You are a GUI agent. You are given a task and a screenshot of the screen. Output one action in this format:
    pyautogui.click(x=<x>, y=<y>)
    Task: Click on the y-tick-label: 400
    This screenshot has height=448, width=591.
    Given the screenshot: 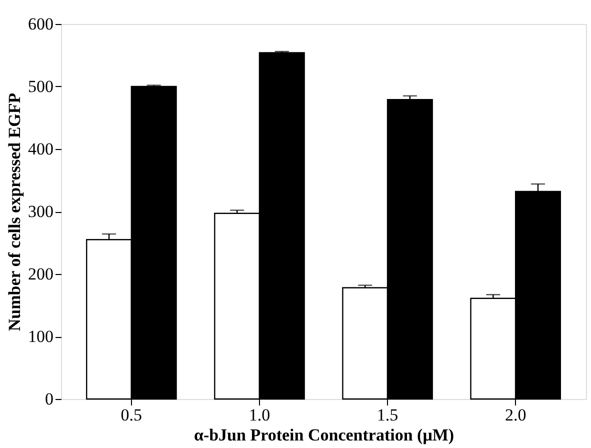 What is the action you would take?
    pyautogui.click(x=41, y=149)
    